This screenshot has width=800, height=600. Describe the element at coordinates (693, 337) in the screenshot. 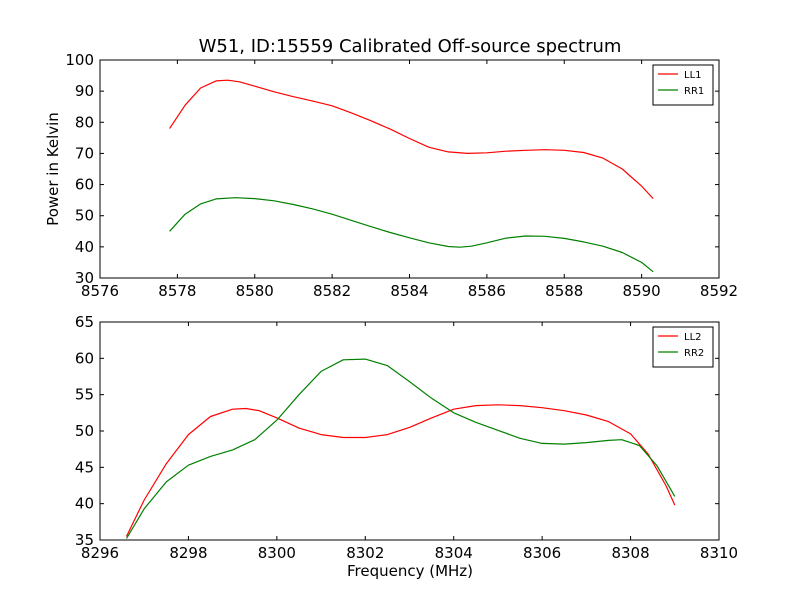

I see `legend-label: LL2` at that location.